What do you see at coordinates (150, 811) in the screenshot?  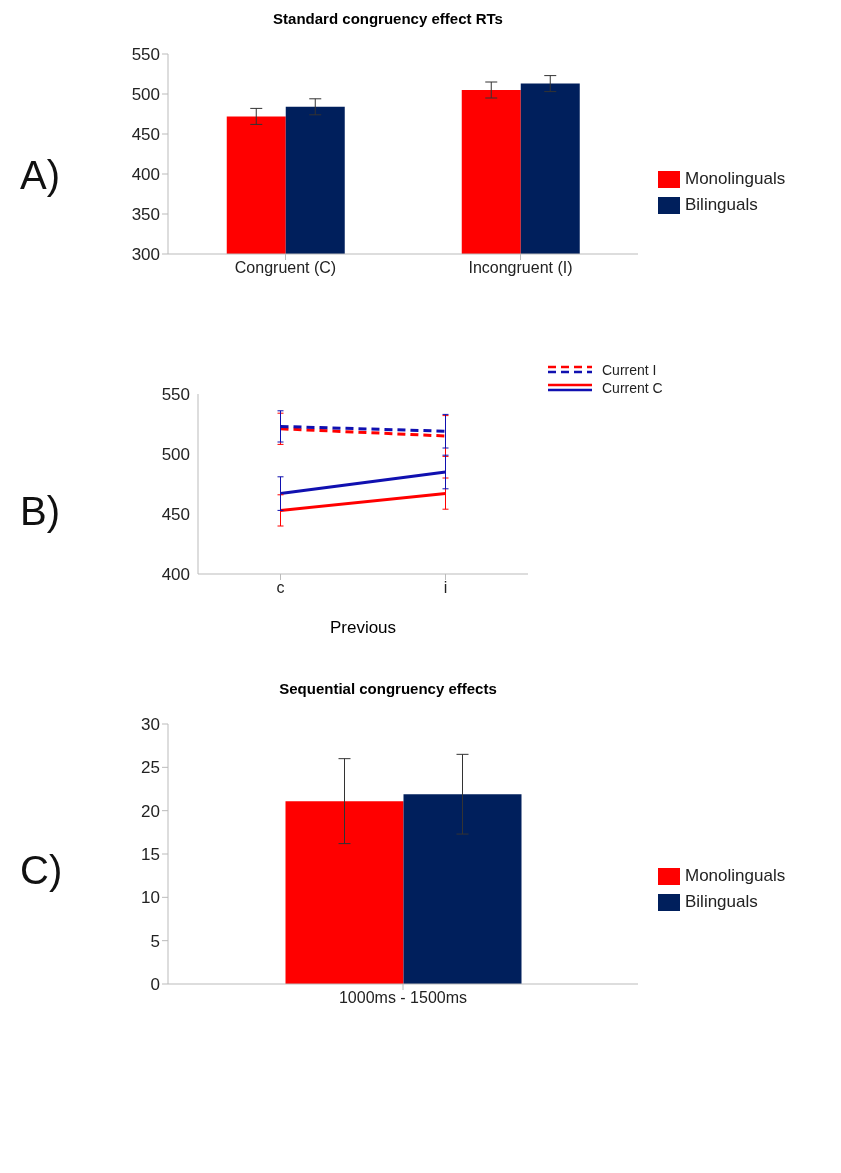 I see `y-tick-label: 20` at bounding box center [150, 811].